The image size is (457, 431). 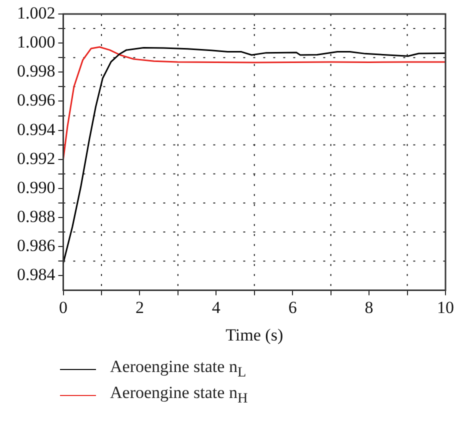 I want to click on y-tick-label: 0.984, so click(x=36, y=274).